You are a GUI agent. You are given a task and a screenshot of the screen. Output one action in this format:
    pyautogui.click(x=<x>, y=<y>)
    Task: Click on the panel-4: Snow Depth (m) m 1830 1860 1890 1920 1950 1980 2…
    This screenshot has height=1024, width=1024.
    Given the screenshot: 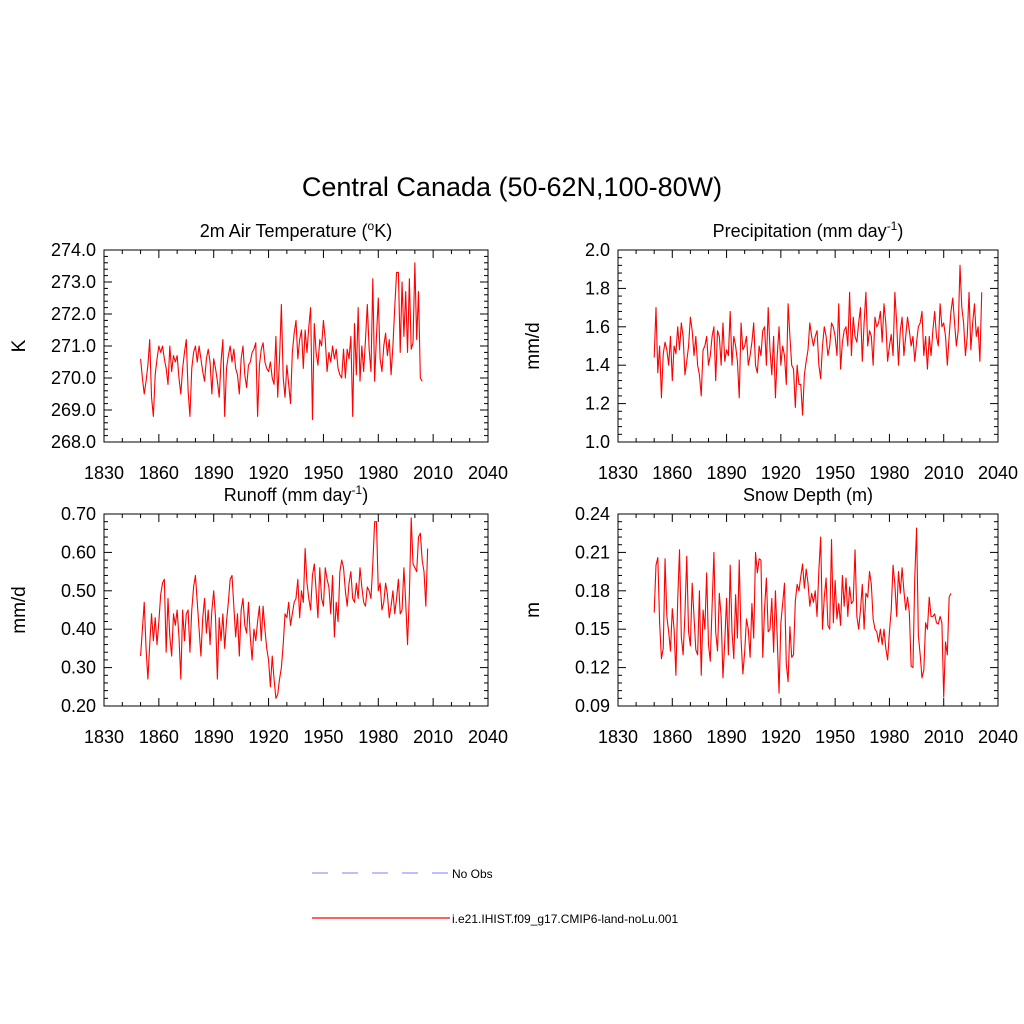 What is the action you would take?
    pyautogui.click(x=770, y=616)
    